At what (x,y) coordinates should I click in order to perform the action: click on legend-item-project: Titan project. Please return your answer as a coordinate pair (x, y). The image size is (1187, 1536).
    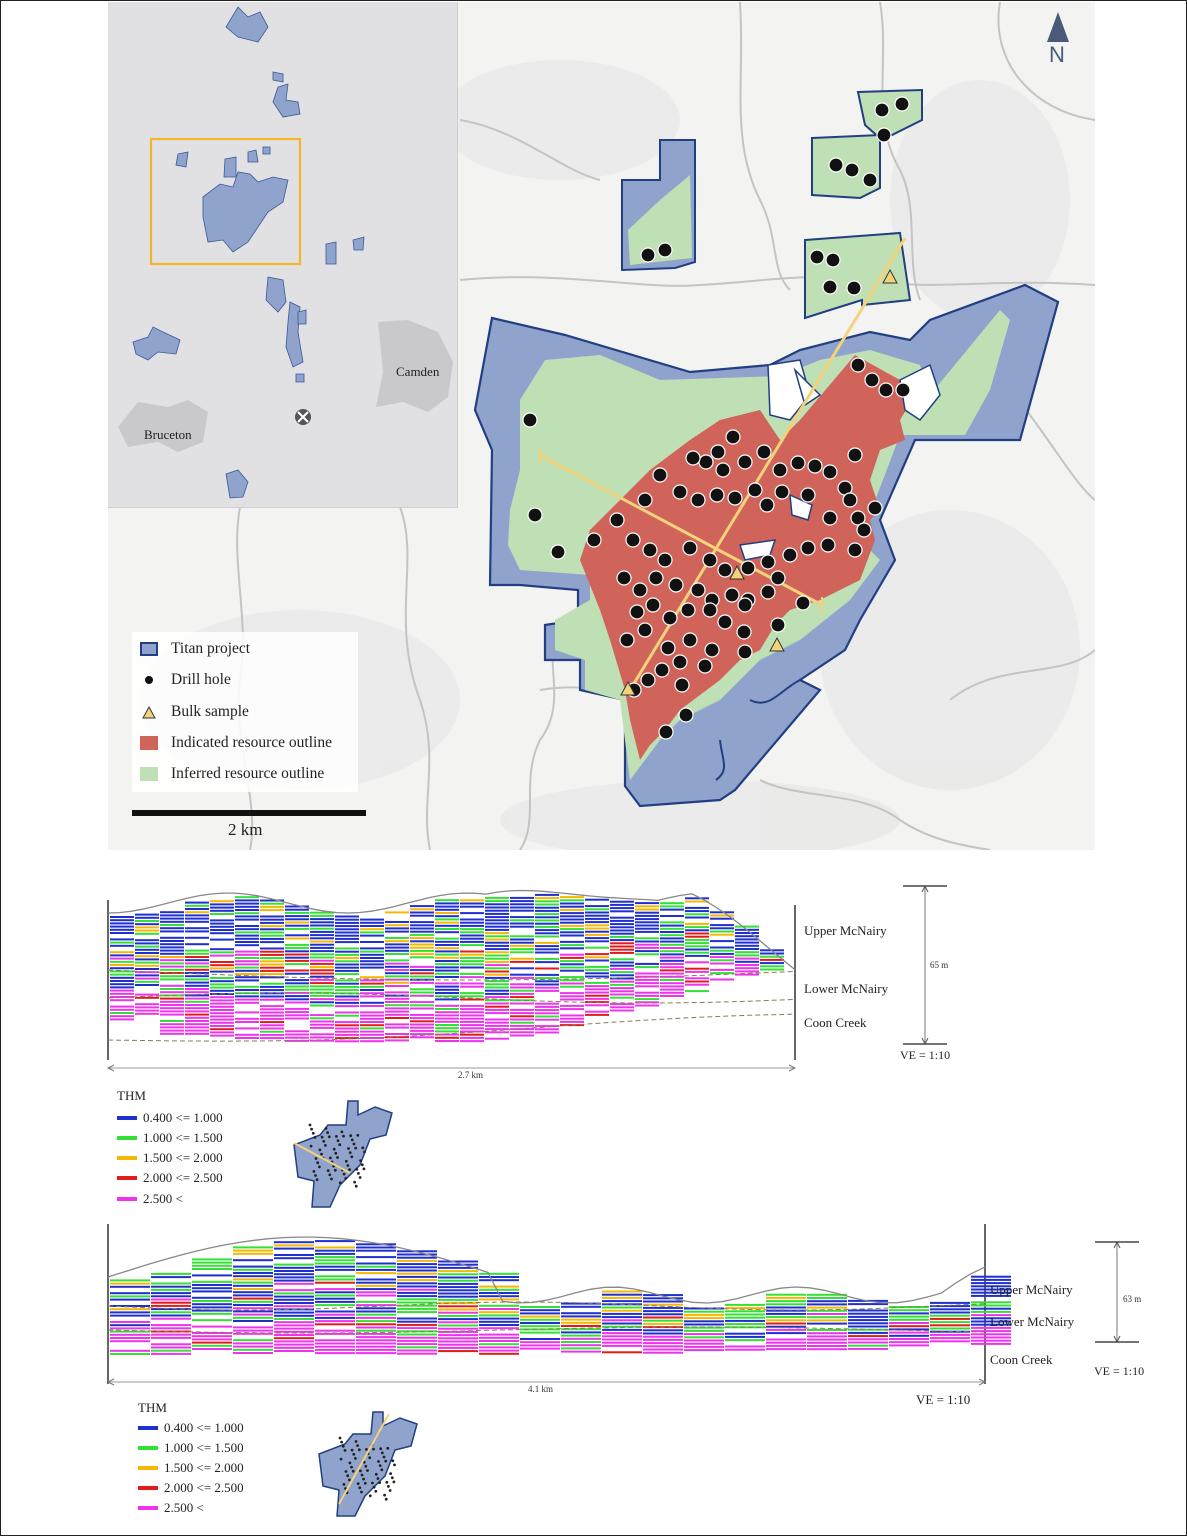
    Looking at the image, I should click on (195, 649).